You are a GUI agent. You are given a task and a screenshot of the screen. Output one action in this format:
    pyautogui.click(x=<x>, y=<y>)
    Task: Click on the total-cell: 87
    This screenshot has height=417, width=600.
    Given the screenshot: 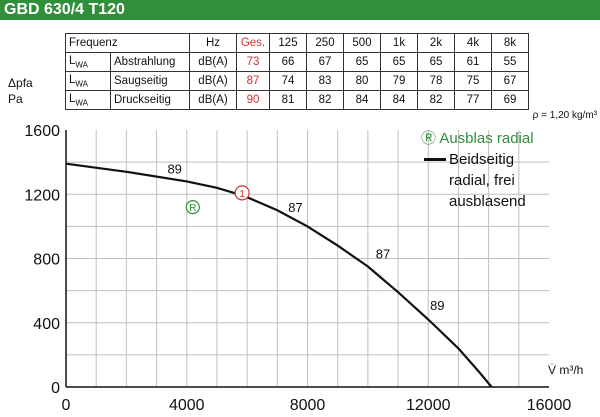 What is the action you would take?
    pyautogui.click(x=253, y=81)
    